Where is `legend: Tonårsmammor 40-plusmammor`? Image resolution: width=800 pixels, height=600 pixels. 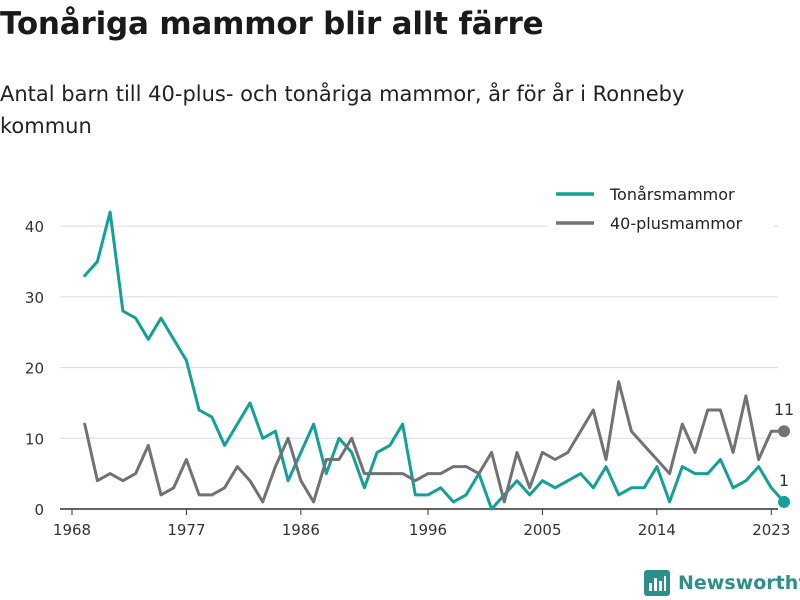
legend: Tonårsmammor 40-plusmammor is located at coordinates (661, 211).